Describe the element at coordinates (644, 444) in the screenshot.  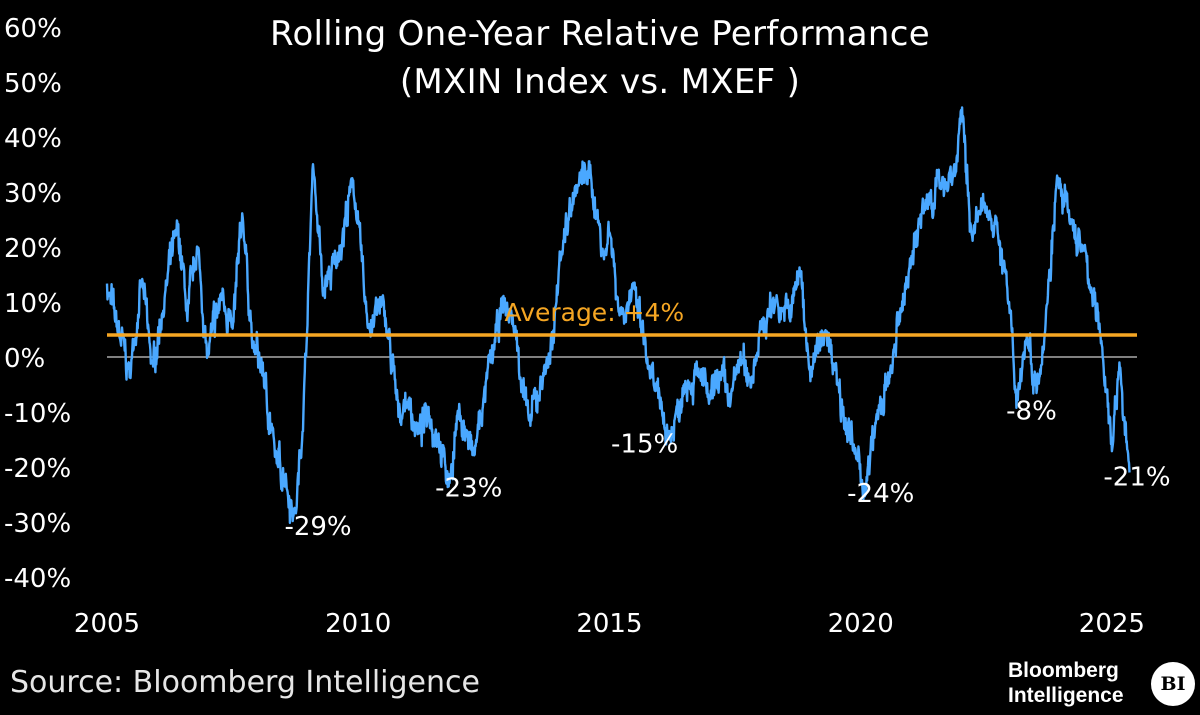
I see `trough-annotation: -15%` at that location.